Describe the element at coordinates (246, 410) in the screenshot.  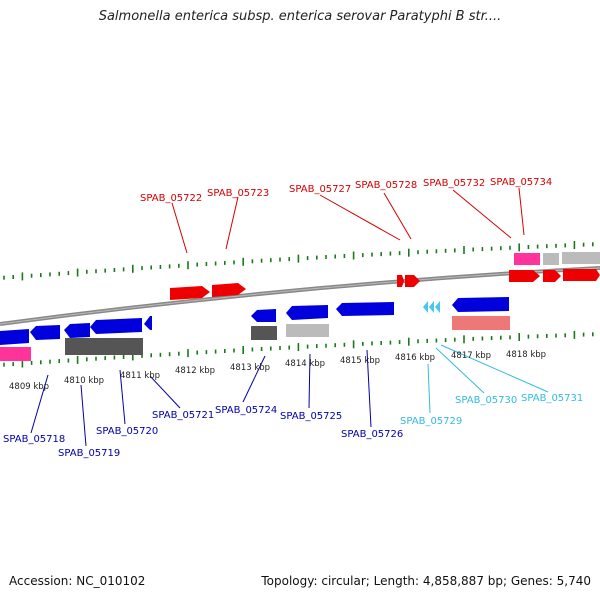
I see `gene-label-spab-05724: SPAB_05724` at that location.